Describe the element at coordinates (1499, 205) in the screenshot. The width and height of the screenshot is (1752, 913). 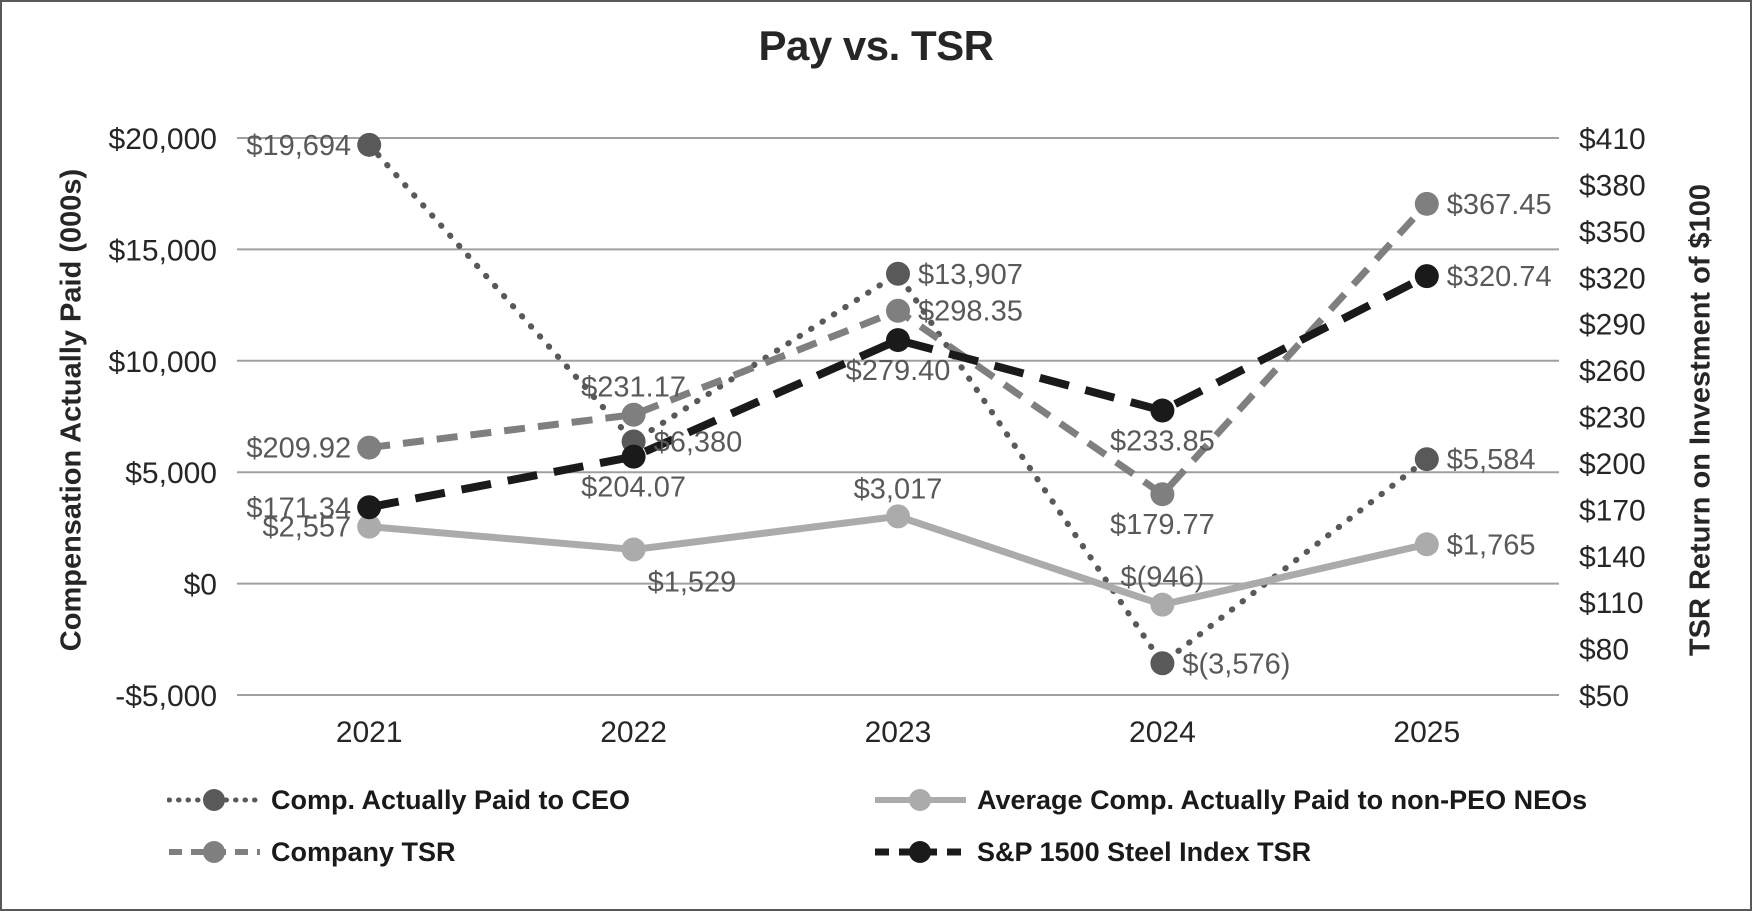
I see `data-label: $367.45` at that location.